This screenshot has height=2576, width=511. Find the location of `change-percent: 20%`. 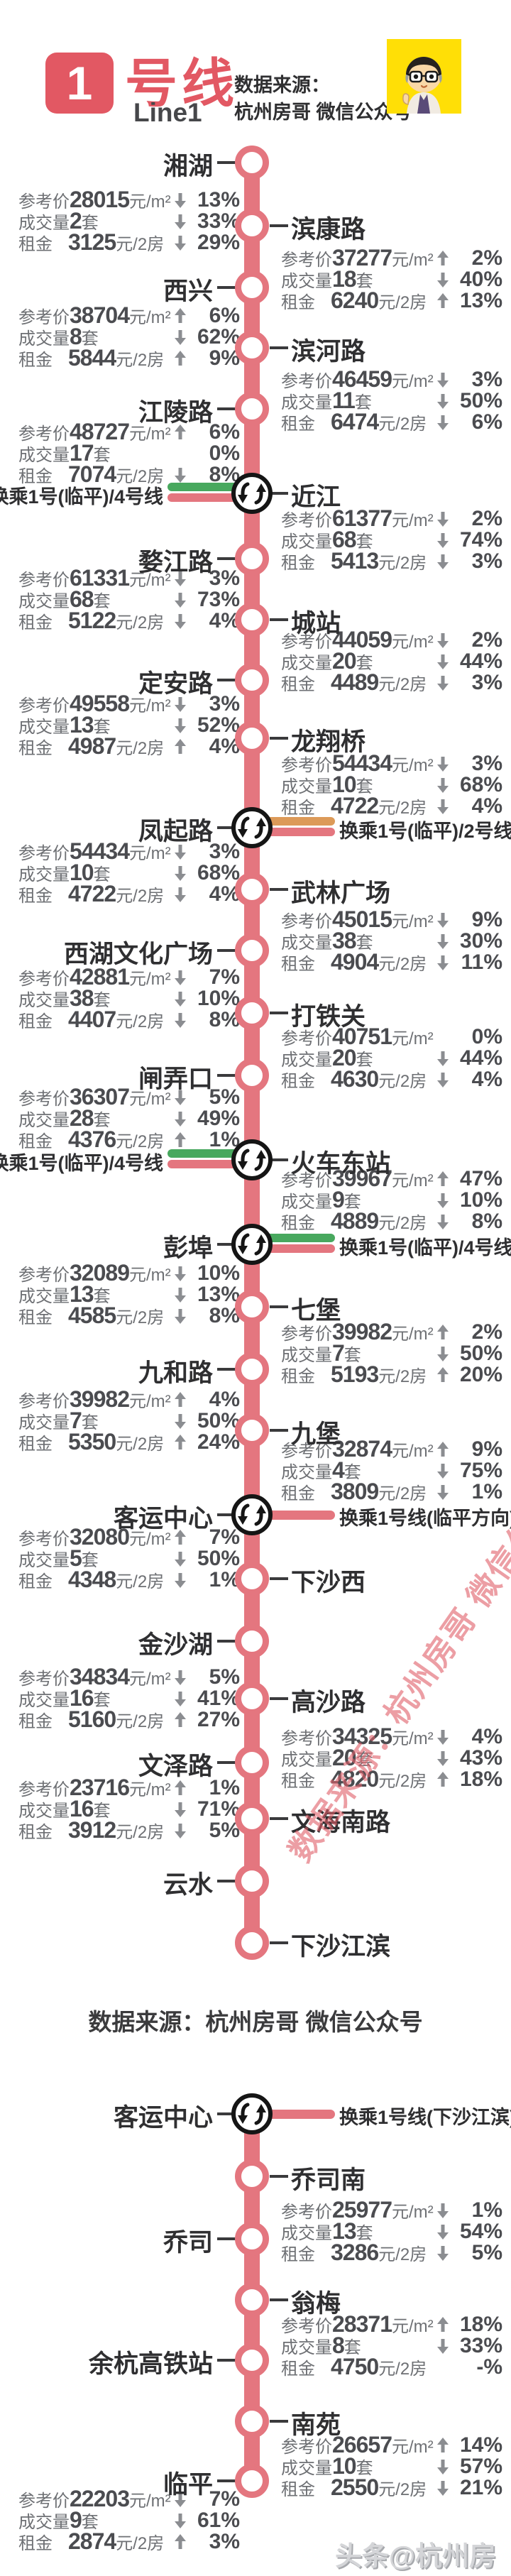

change-percent: 20% is located at coordinates (480, 1374).